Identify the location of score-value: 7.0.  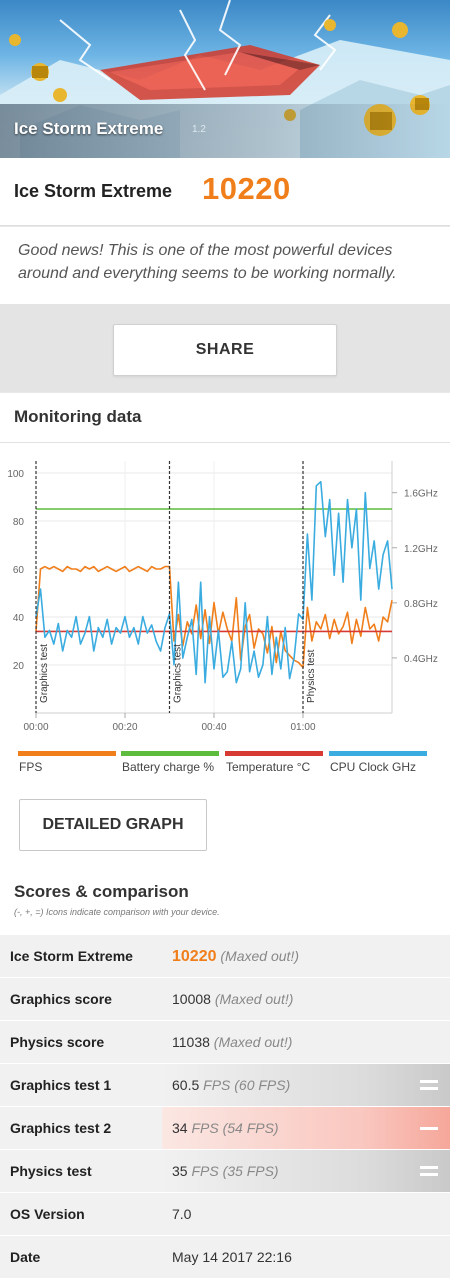
(182, 1214).